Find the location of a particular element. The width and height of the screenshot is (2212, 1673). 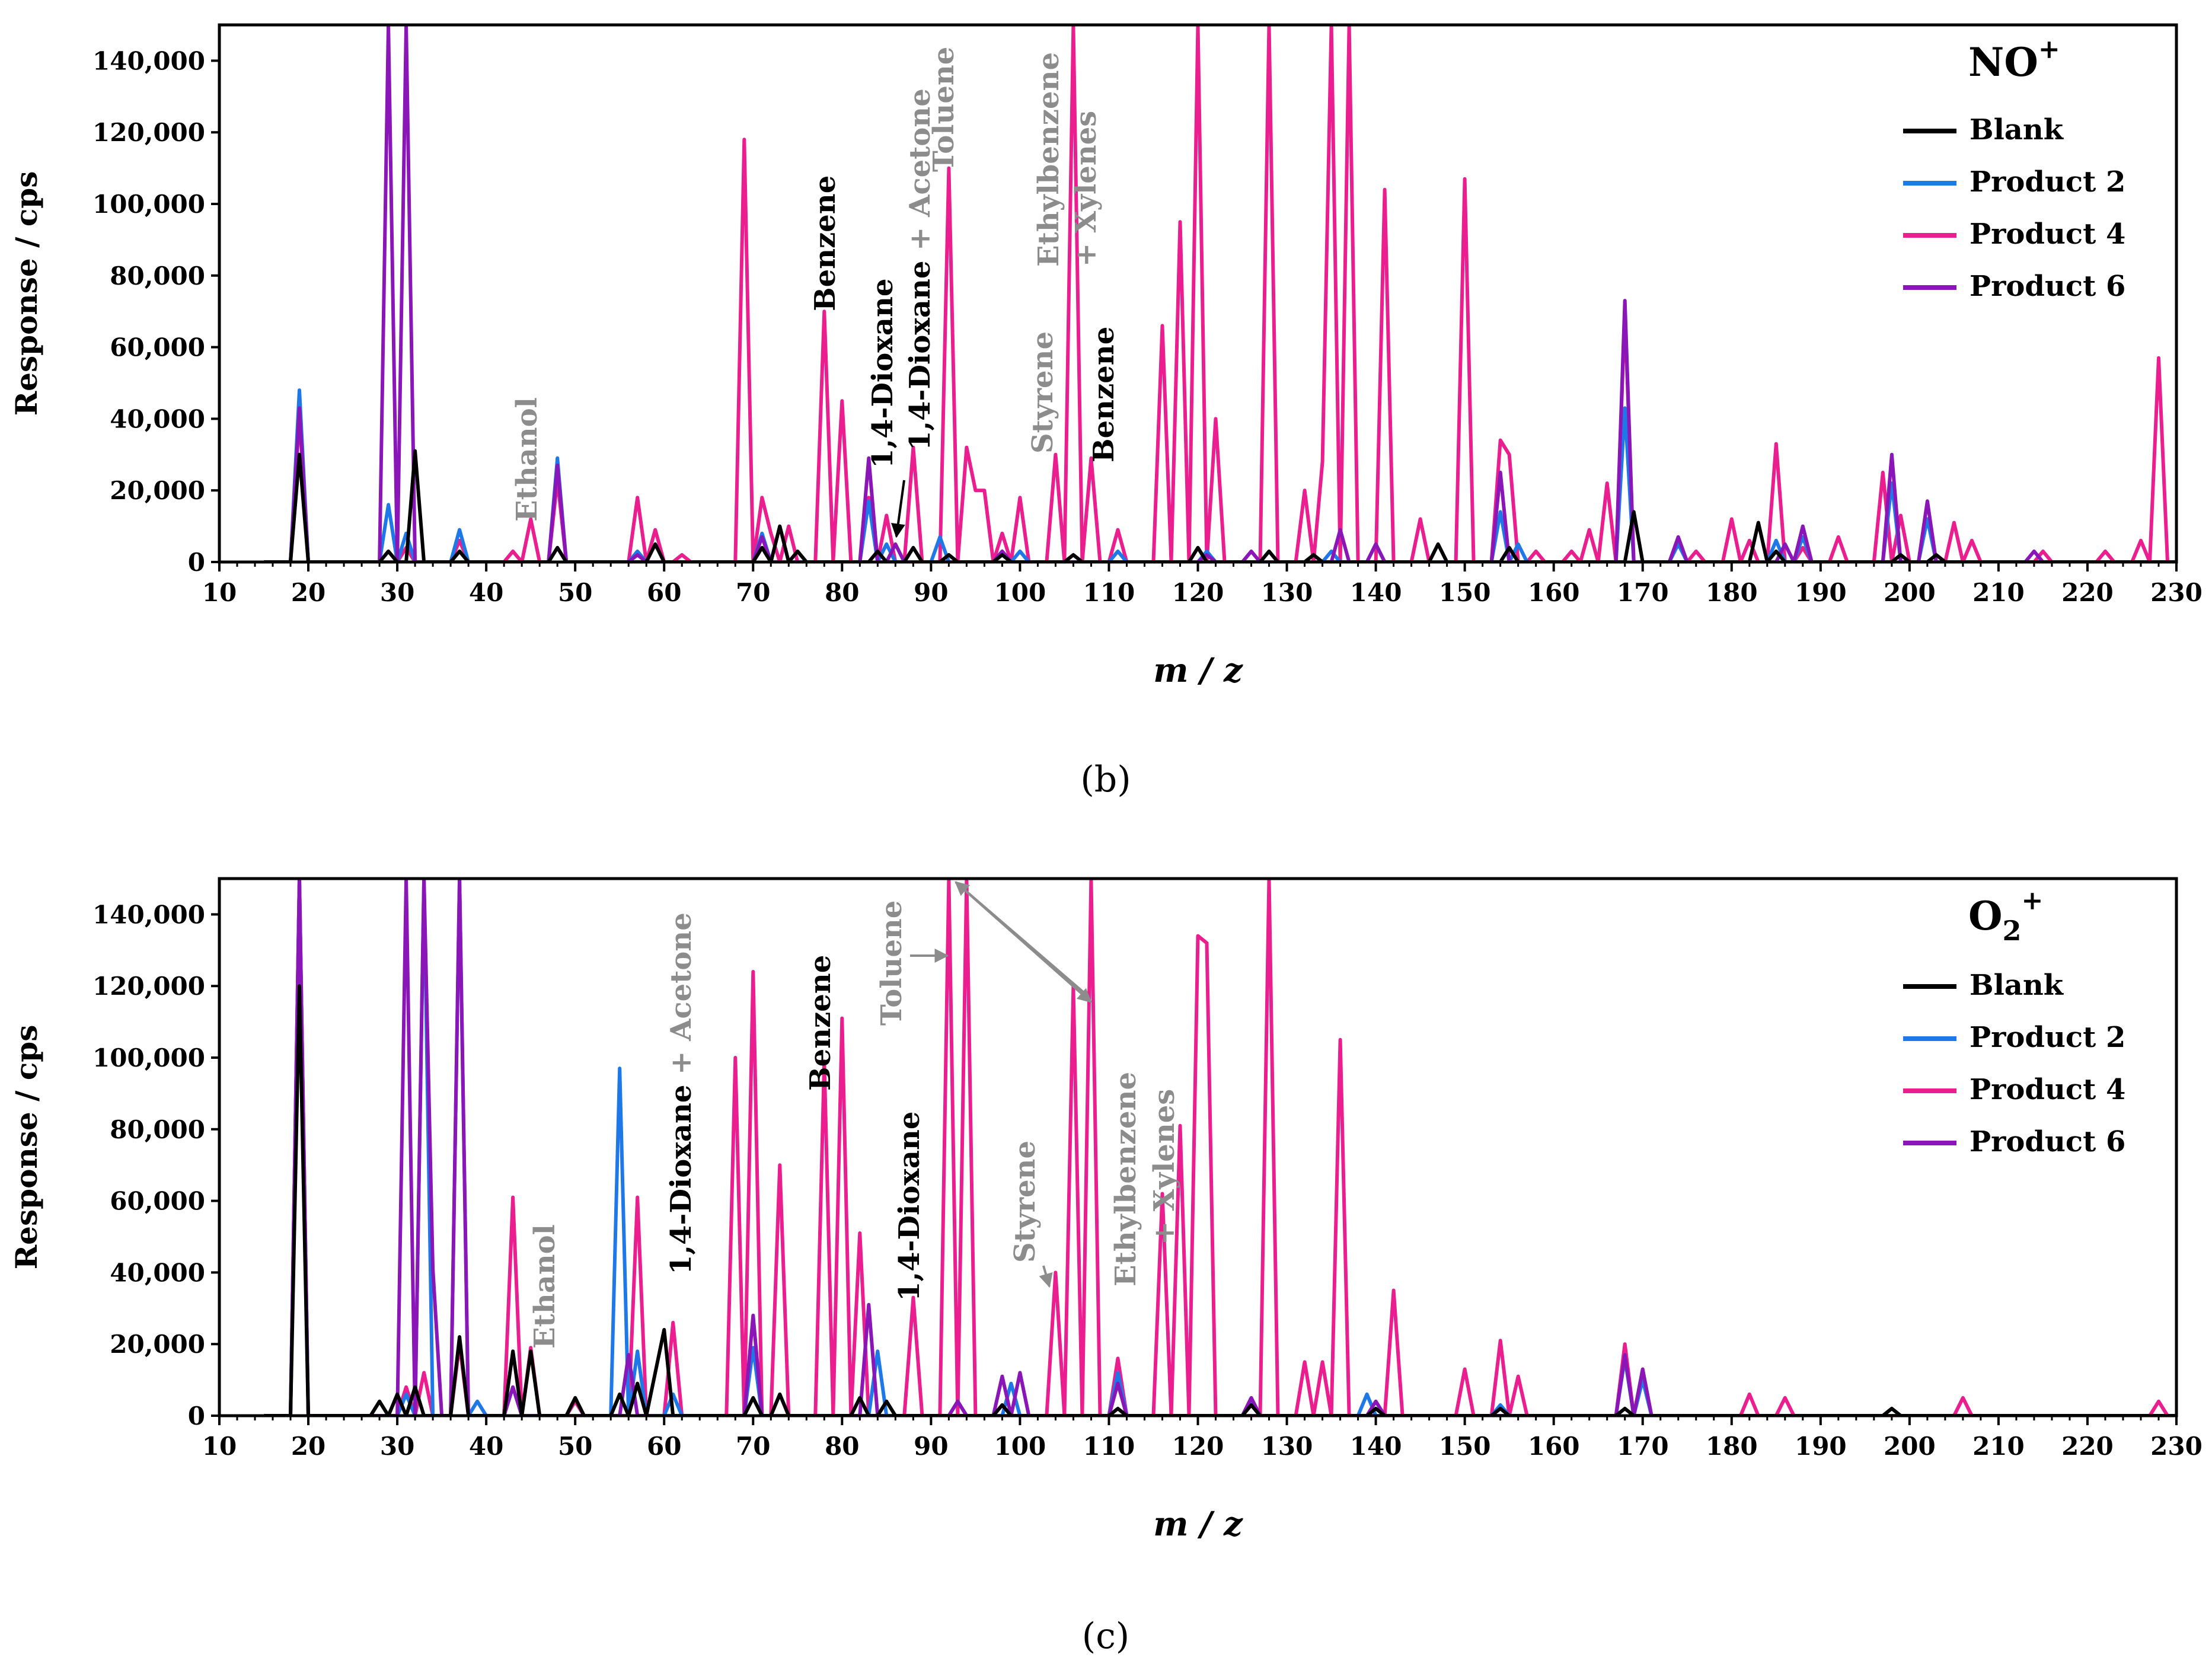

legend-label: Product 6 is located at coordinates (2047, 1141).